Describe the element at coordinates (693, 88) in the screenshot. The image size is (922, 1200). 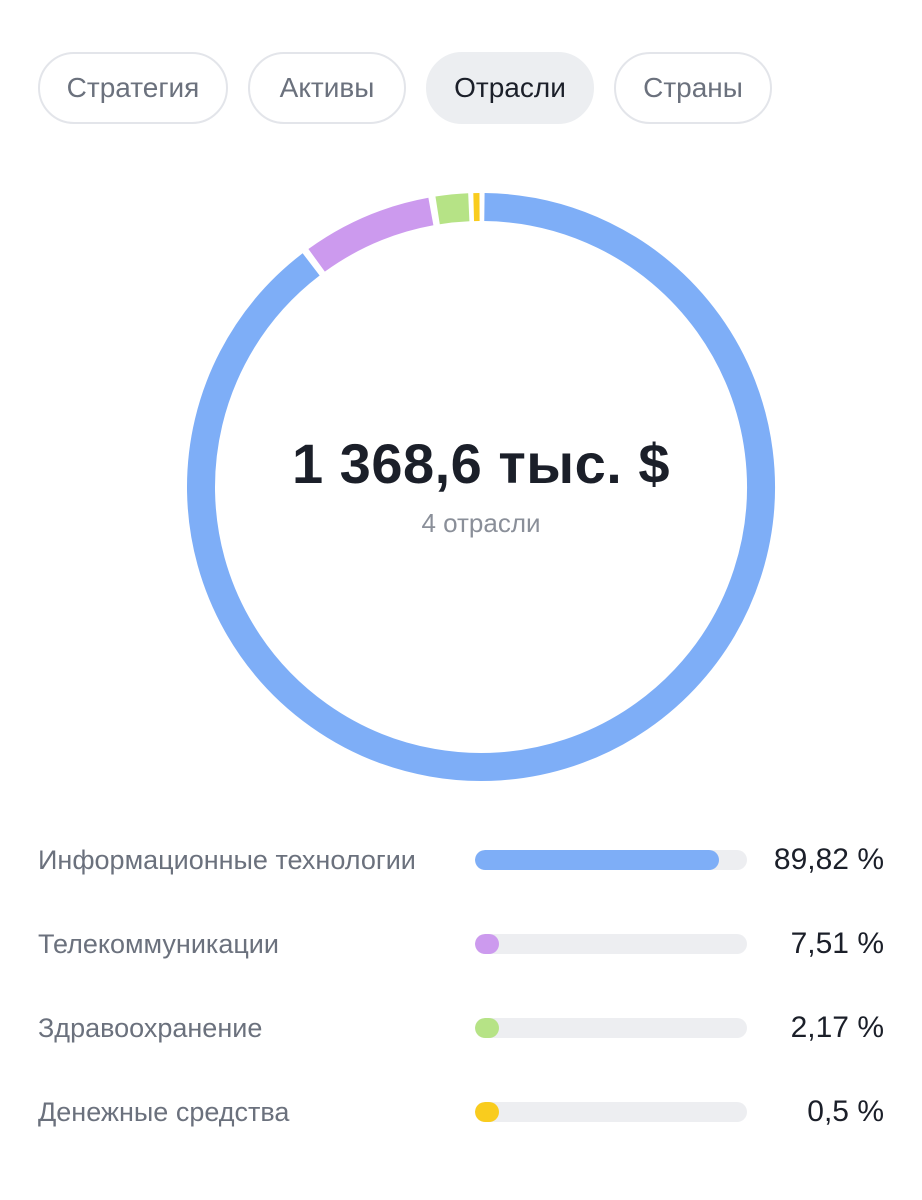
I see `tab-countries: Страны` at that location.